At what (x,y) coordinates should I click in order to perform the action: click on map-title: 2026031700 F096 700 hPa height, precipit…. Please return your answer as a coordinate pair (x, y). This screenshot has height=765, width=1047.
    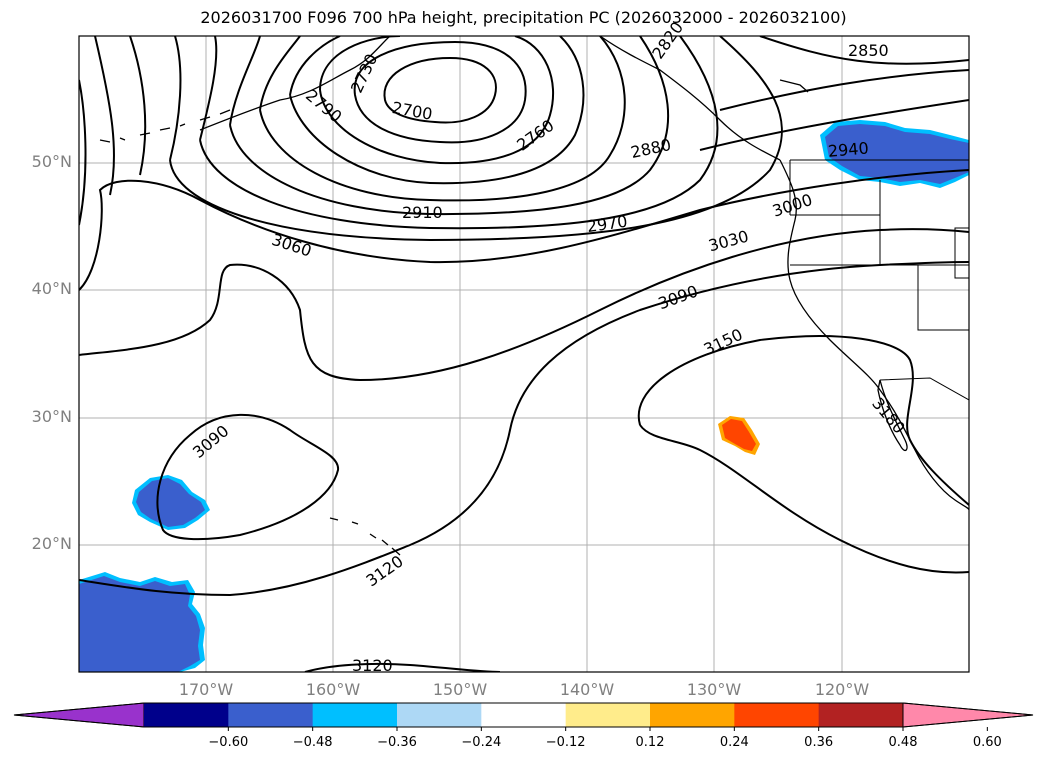
    Looking at the image, I should click on (523, 17).